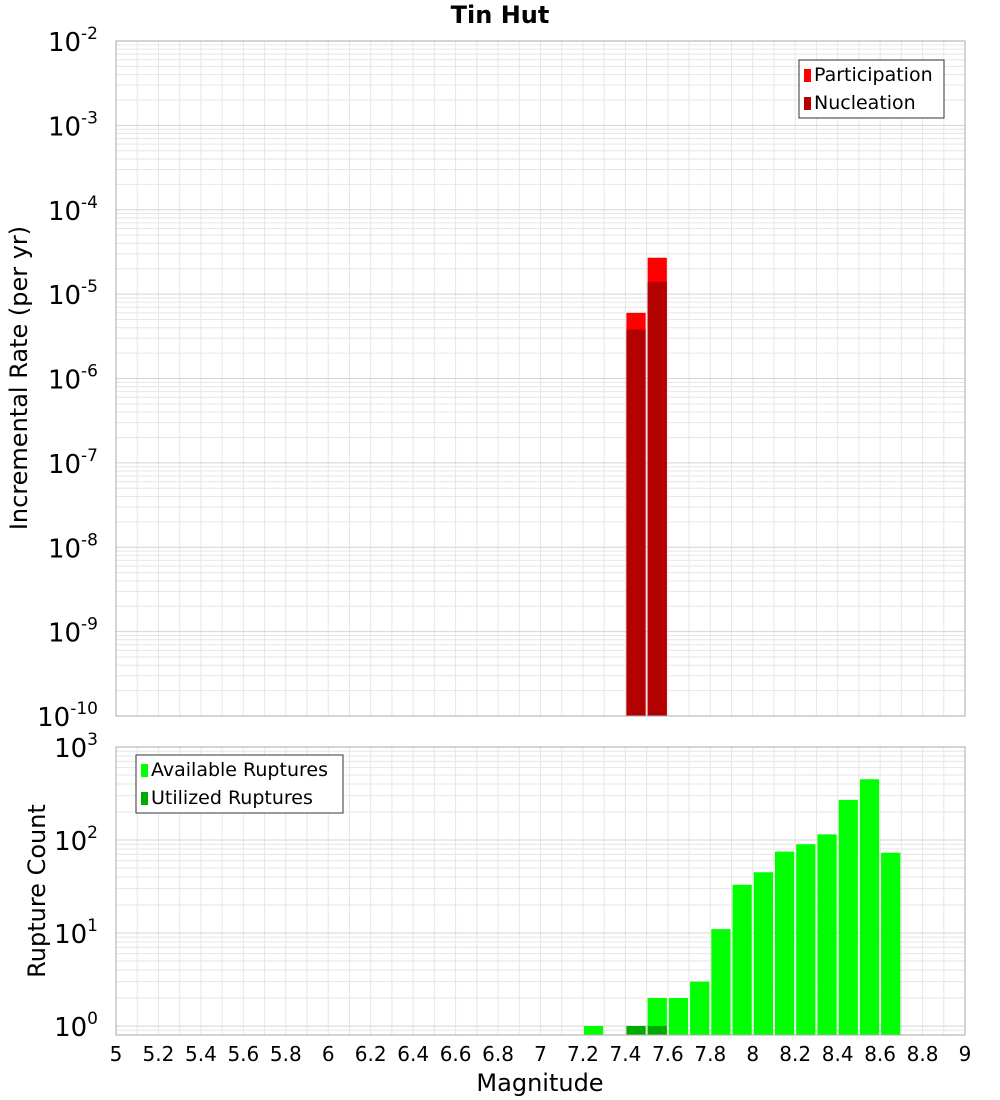  I want to click on x-tick-label: 8, so click(752, 1054).